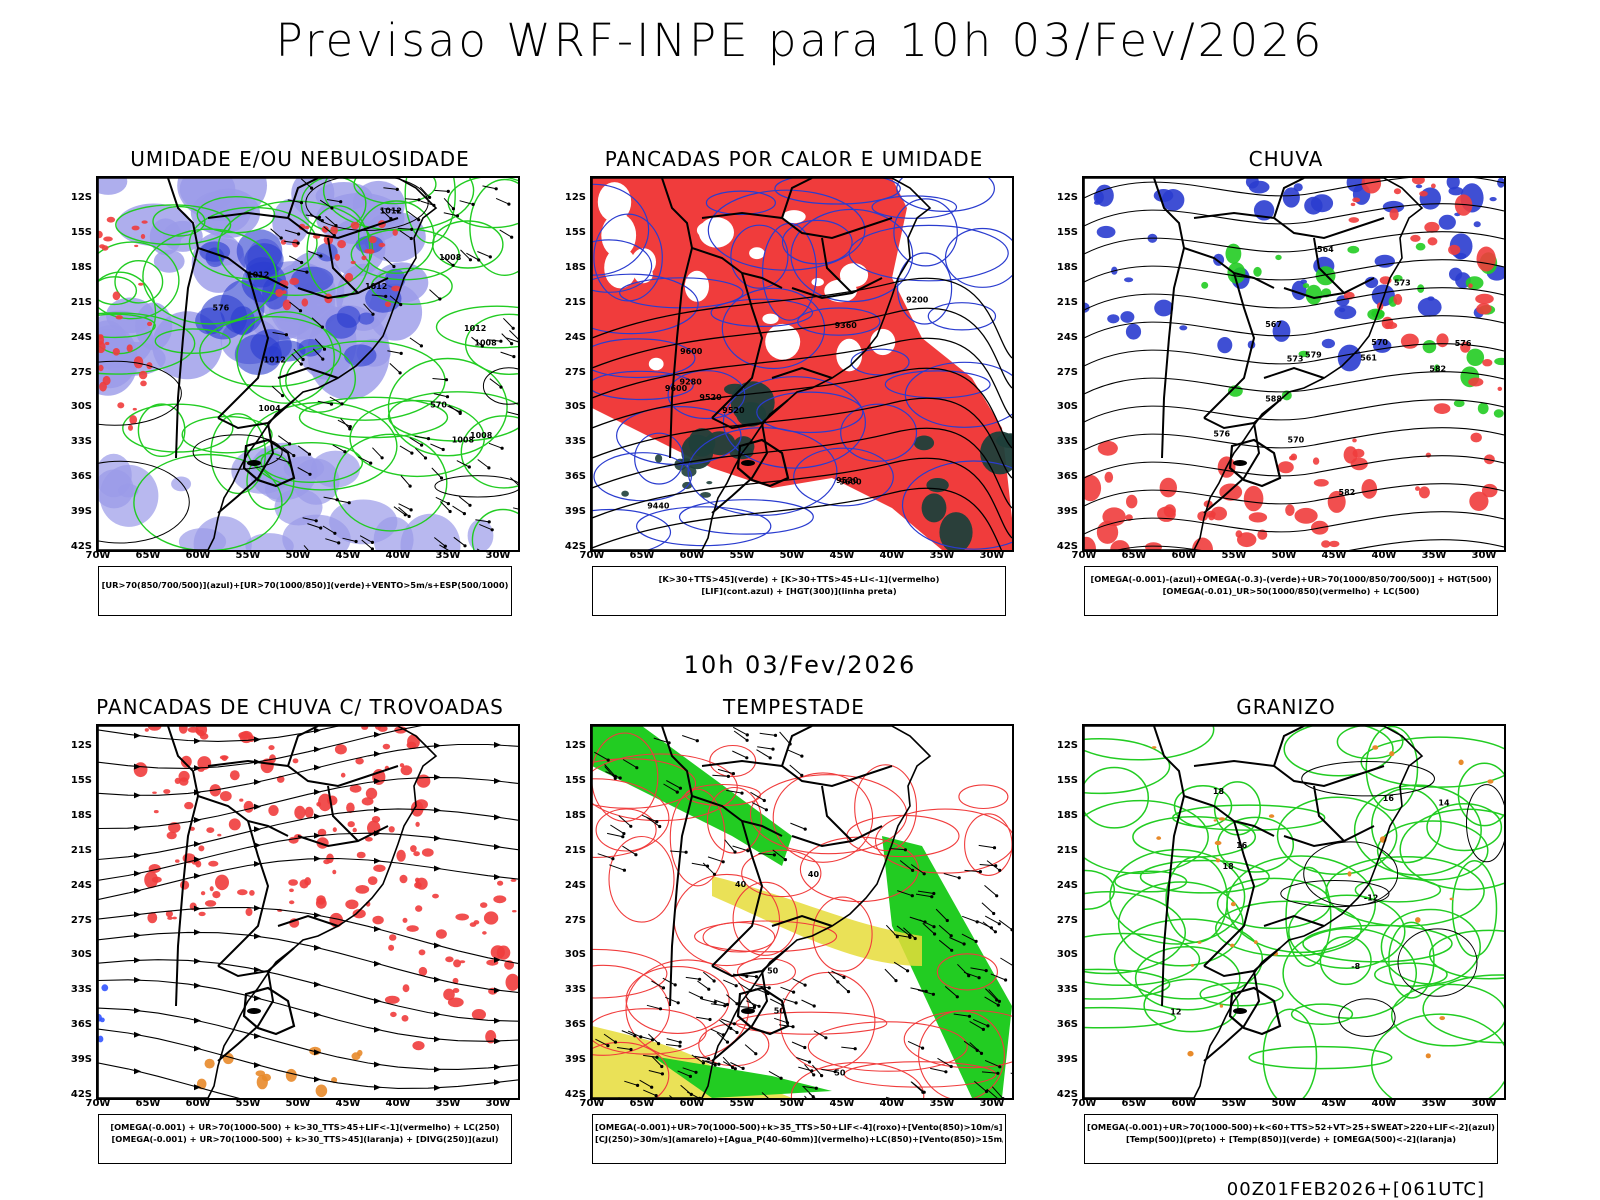 The height and width of the screenshot is (1200, 1600). What do you see at coordinates (691, 382) in the screenshot?
I see `contour-label: 9280` at bounding box center [691, 382].